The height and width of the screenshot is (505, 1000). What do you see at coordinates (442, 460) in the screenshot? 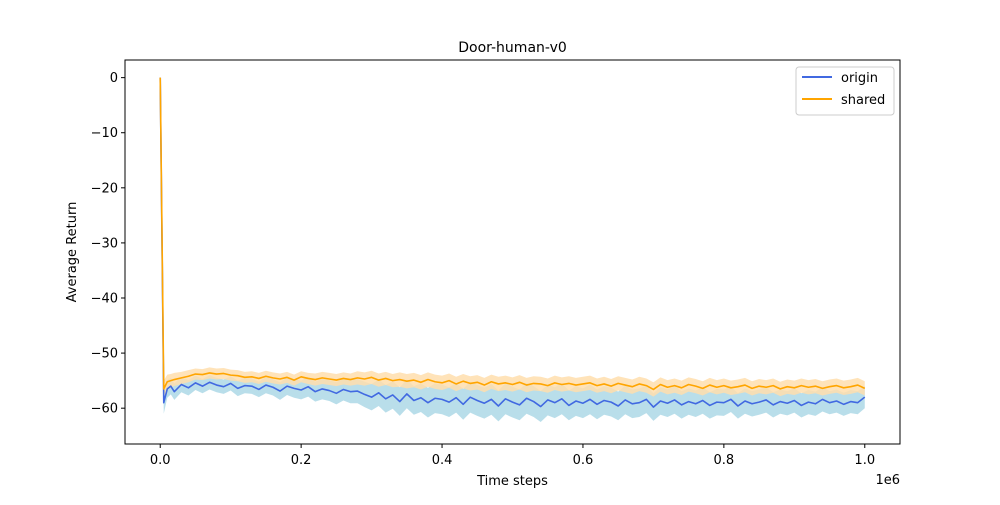
I see `x-tick-label: 0.4` at bounding box center [442, 460].